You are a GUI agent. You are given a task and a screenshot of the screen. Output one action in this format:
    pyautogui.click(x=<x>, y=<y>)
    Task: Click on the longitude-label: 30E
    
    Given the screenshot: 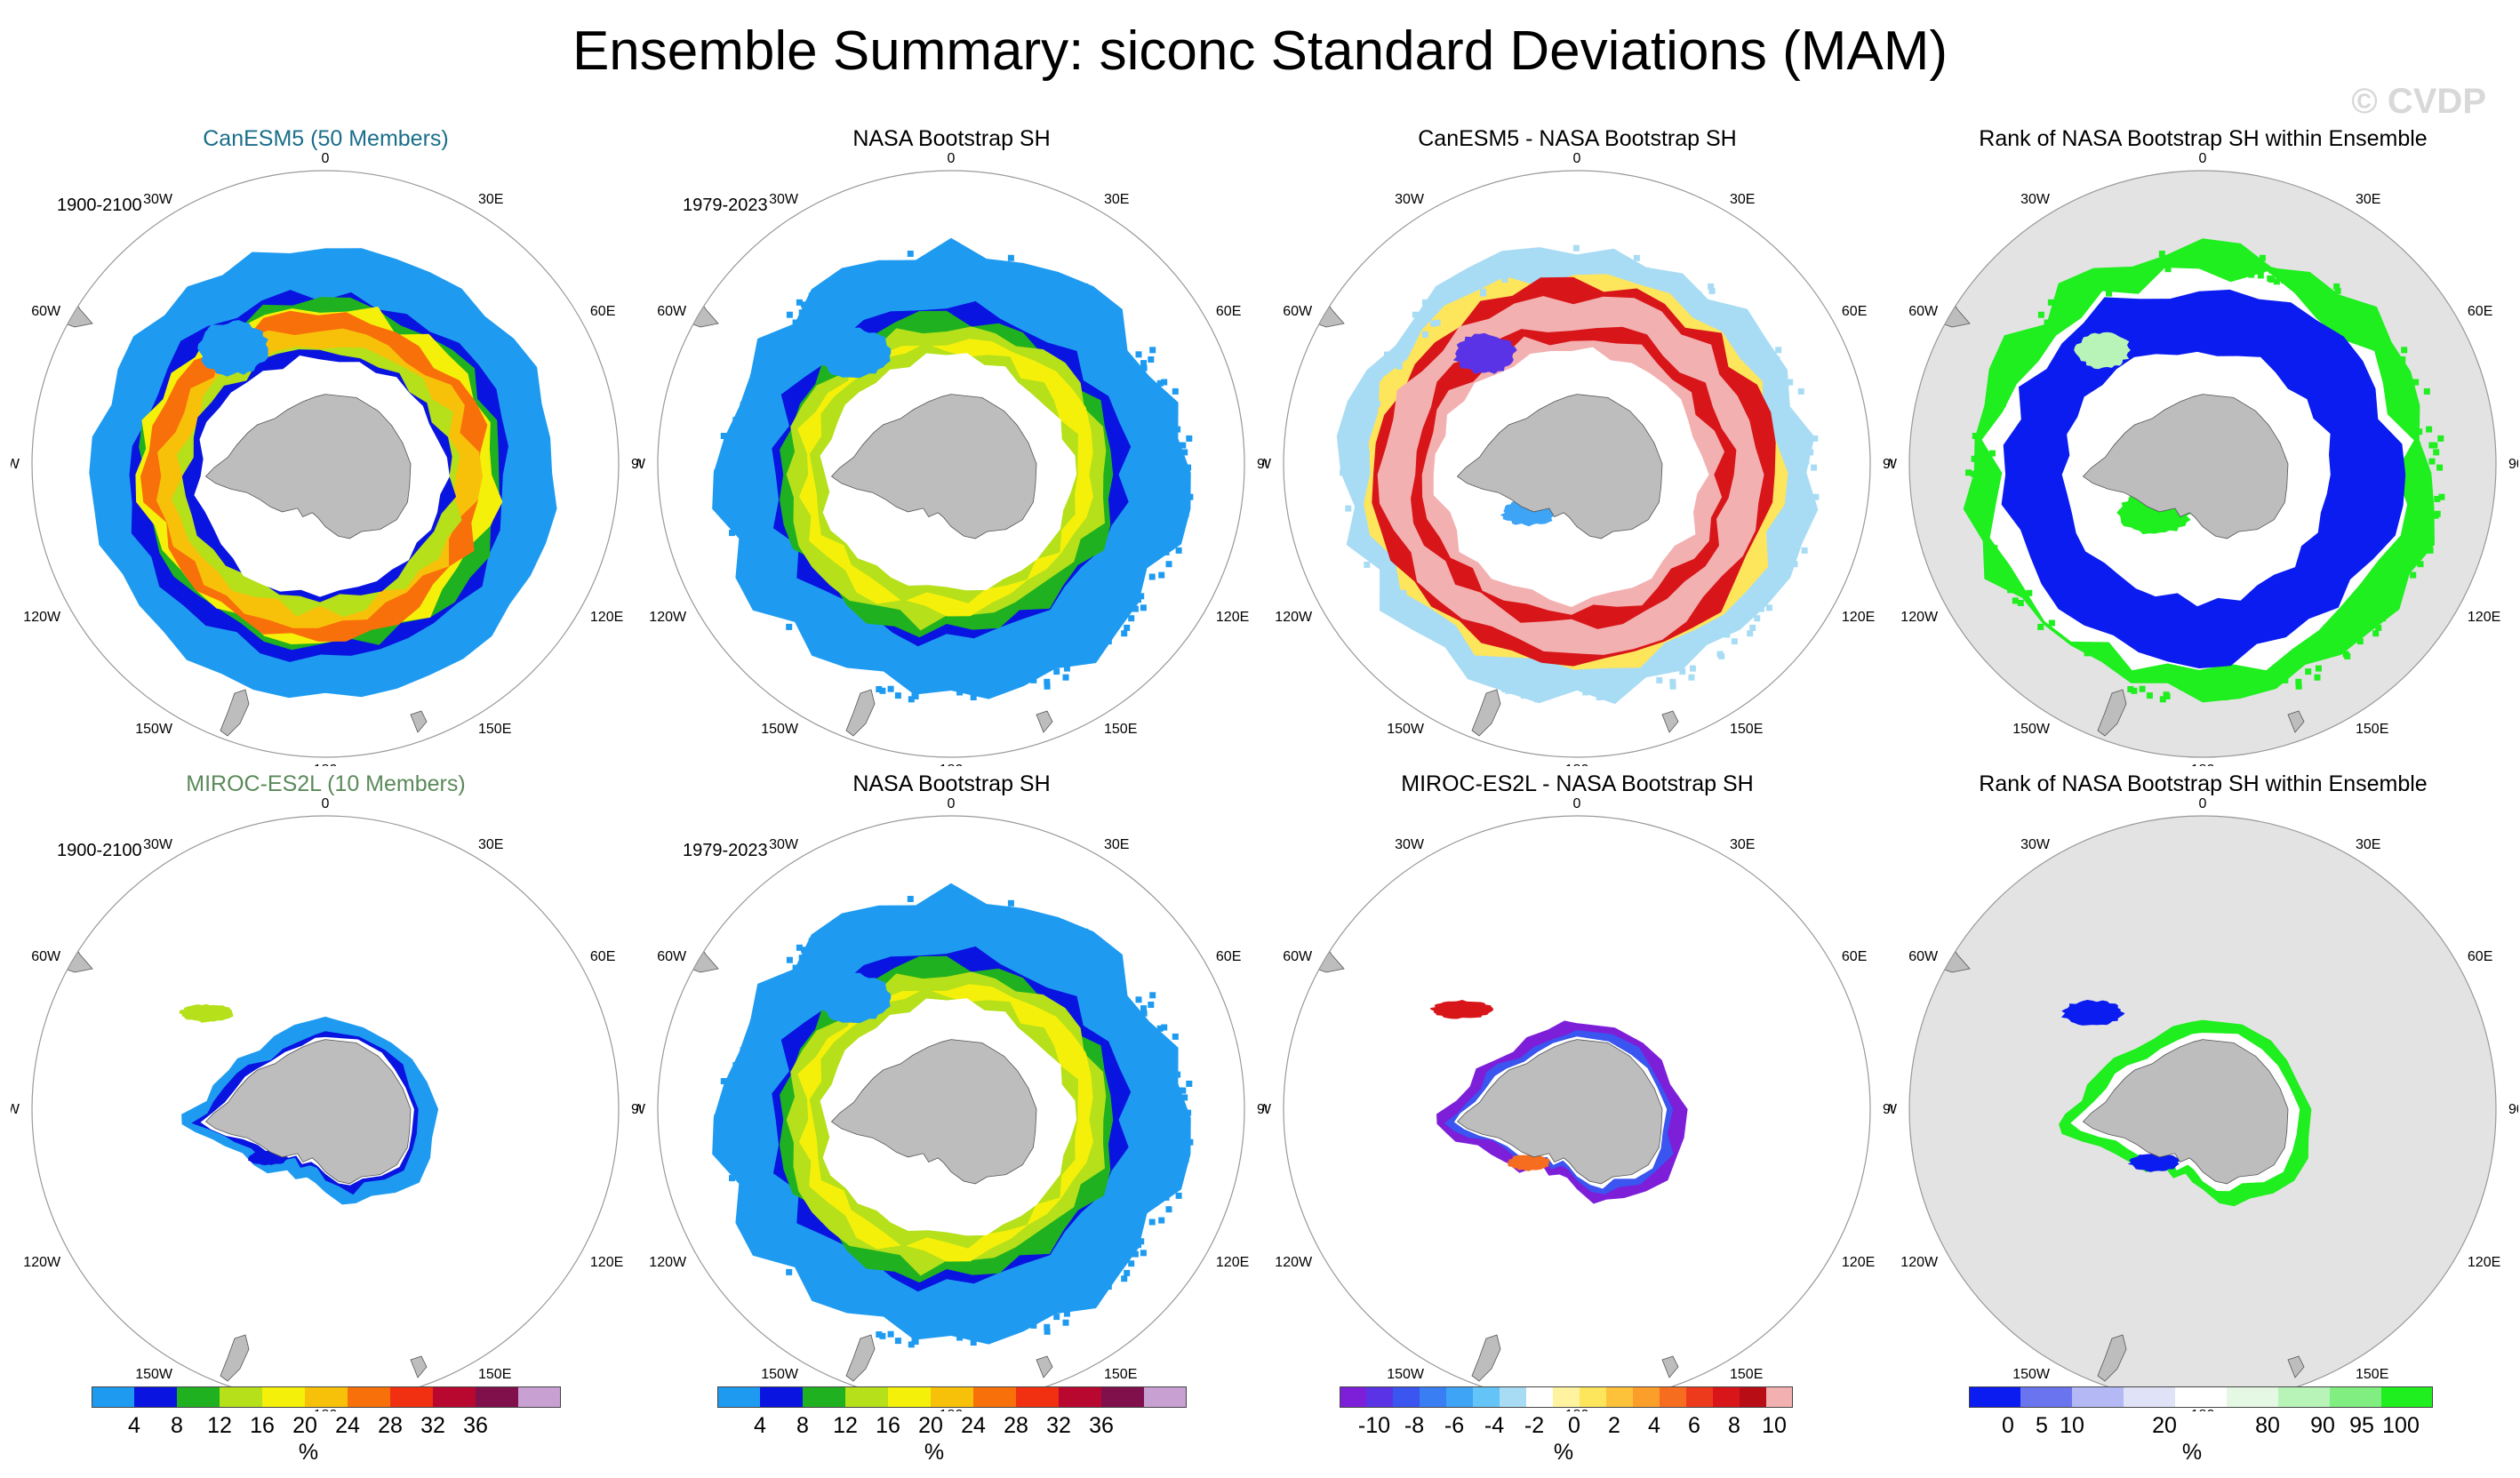 What is the action you would take?
    pyautogui.click(x=1116, y=844)
    